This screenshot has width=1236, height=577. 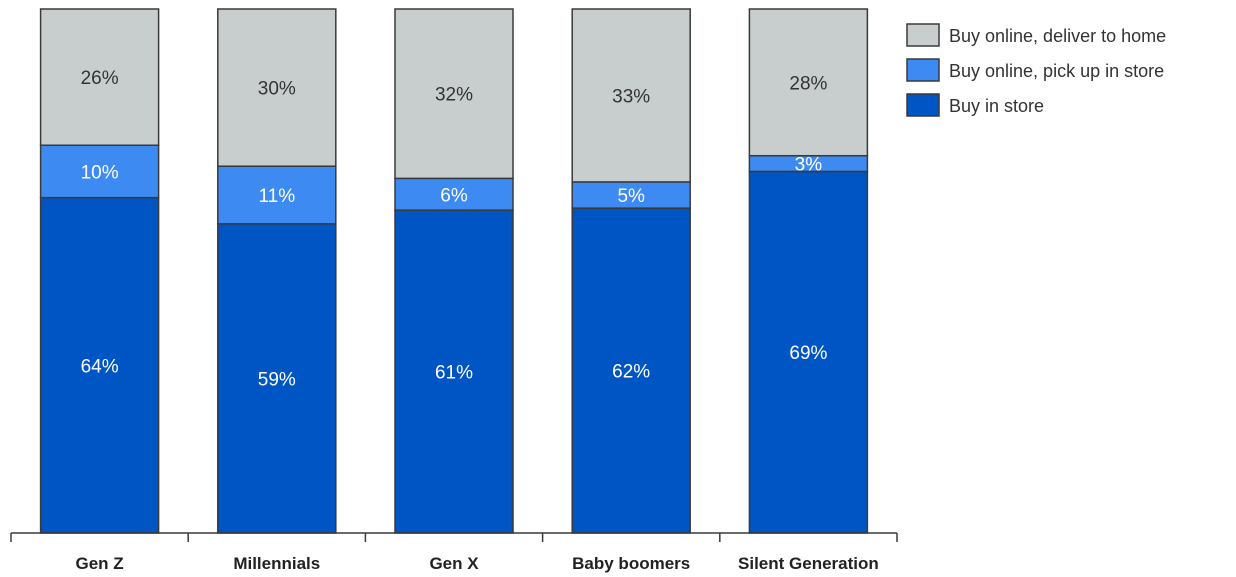 What do you see at coordinates (1056, 71) in the screenshot?
I see `legend-label-buy-online-pick-up-in-store: Buy online, pick up in store` at bounding box center [1056, 71].